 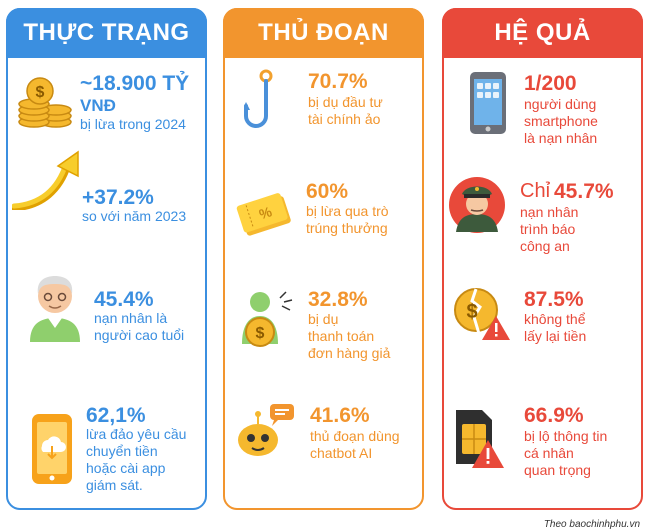 What do you see at coordinates (126, 468) in the screenshot?
I see `stat-desc: hoặc cài app` at bounding box center [126, 468].